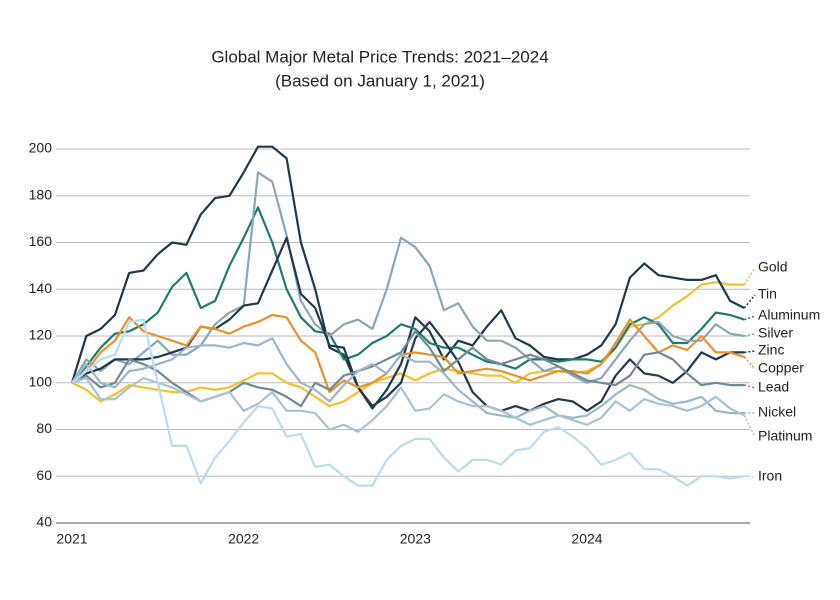 This screenshot has height=600, width=840. I want to click on y-tick-label: 200, so click(41, 148).